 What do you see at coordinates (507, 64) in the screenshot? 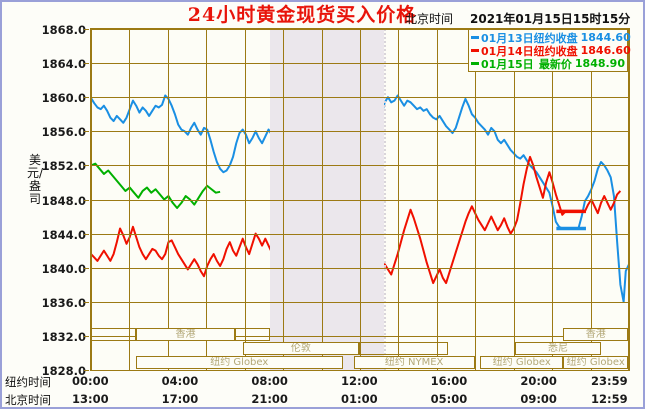
I see `legend-date: 01月15日` at bounding box center [507, 64].